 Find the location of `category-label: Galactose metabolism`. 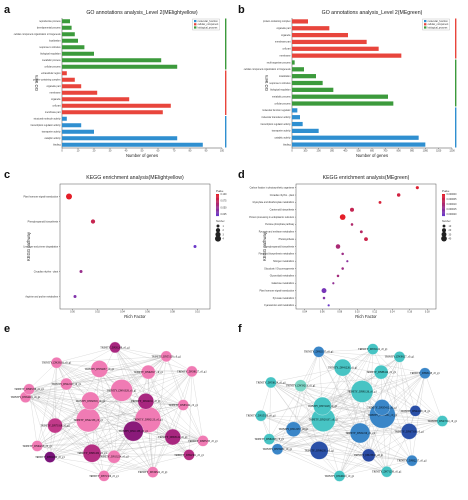

category-label: Galactose metabolism is located at coordinates (282, 283).